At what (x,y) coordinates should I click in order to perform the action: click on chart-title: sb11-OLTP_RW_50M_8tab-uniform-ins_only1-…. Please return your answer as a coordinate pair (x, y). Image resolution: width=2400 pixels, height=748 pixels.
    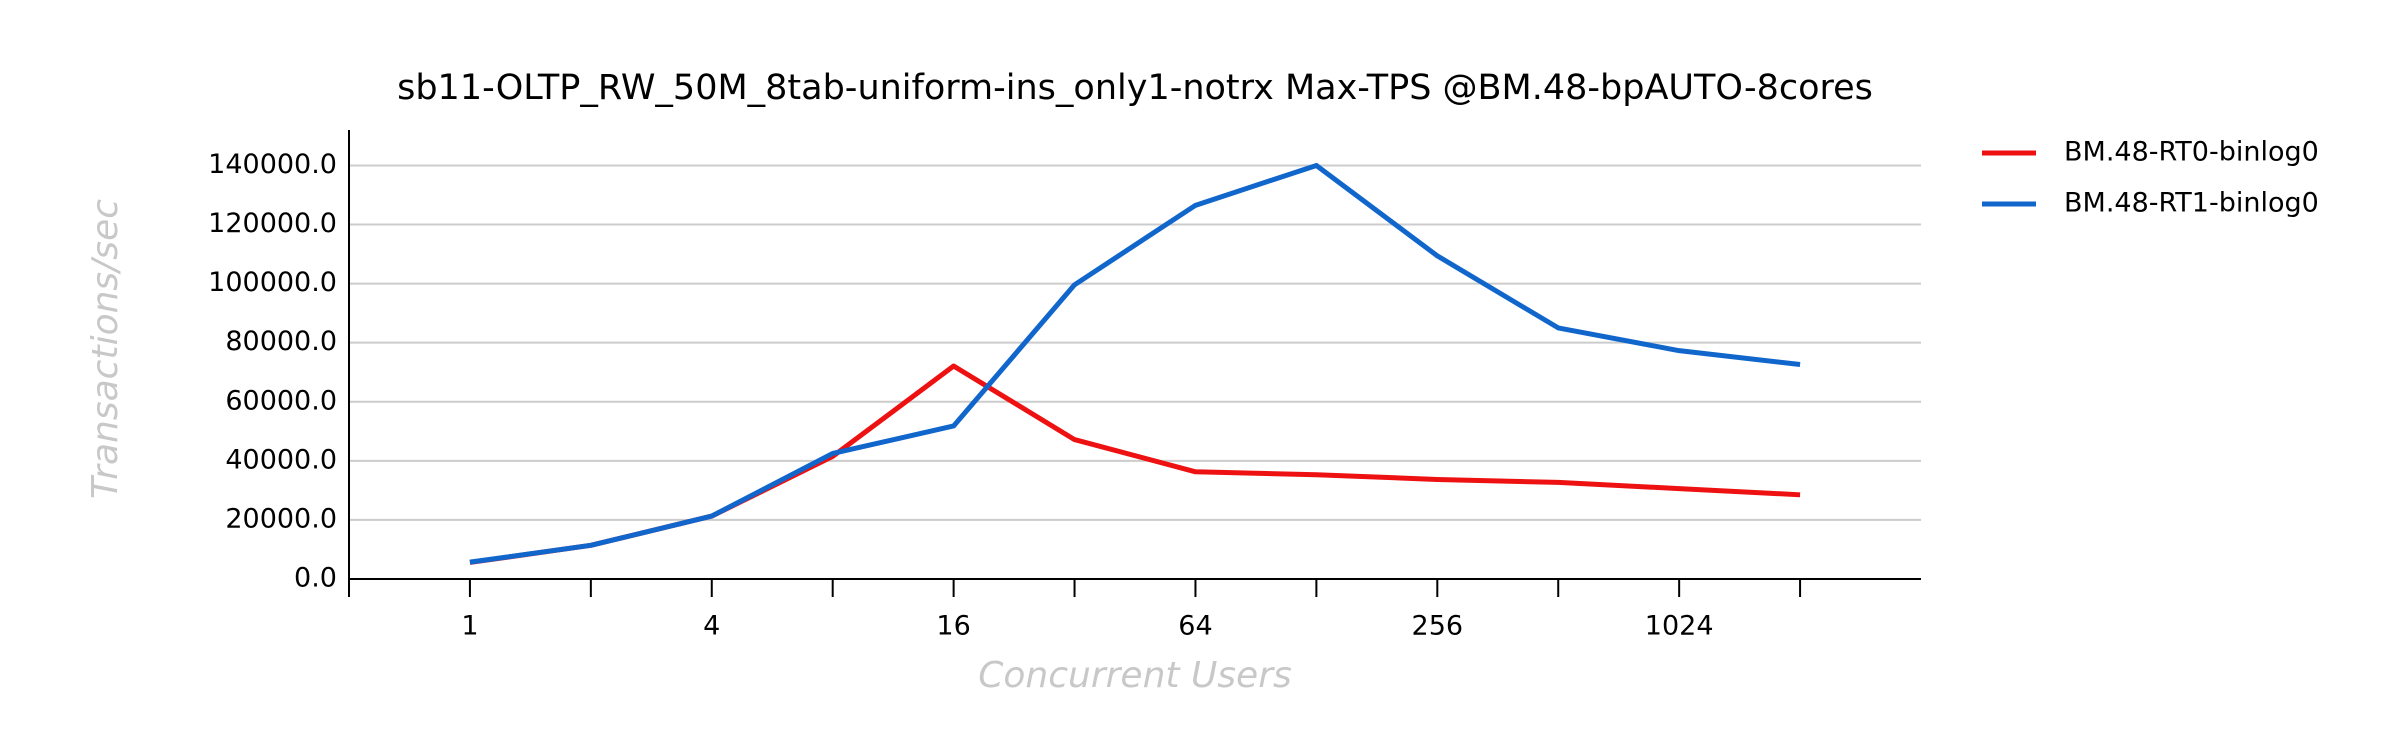
    Looking at the image, I should click on (1135, 88).